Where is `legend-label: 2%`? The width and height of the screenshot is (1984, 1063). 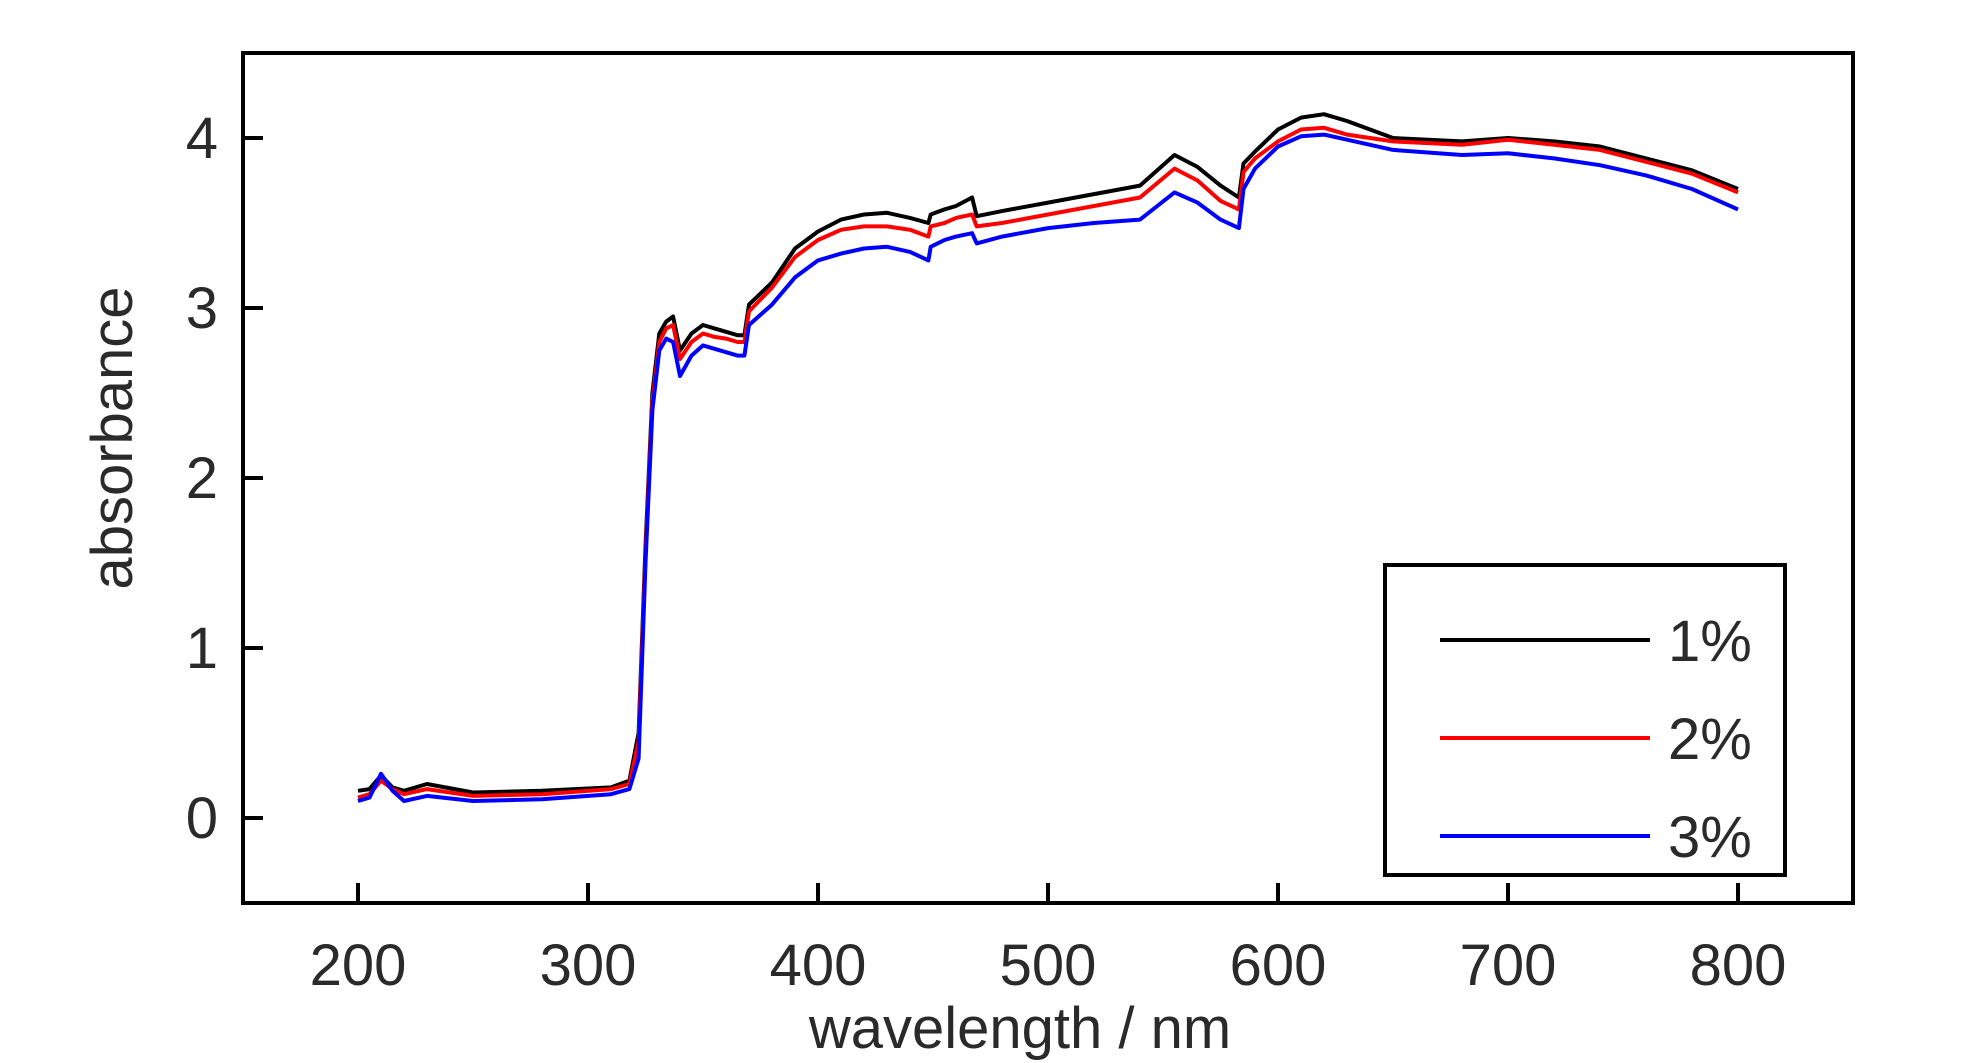 legend-label: 2% is located at coordinates (1710, 739).